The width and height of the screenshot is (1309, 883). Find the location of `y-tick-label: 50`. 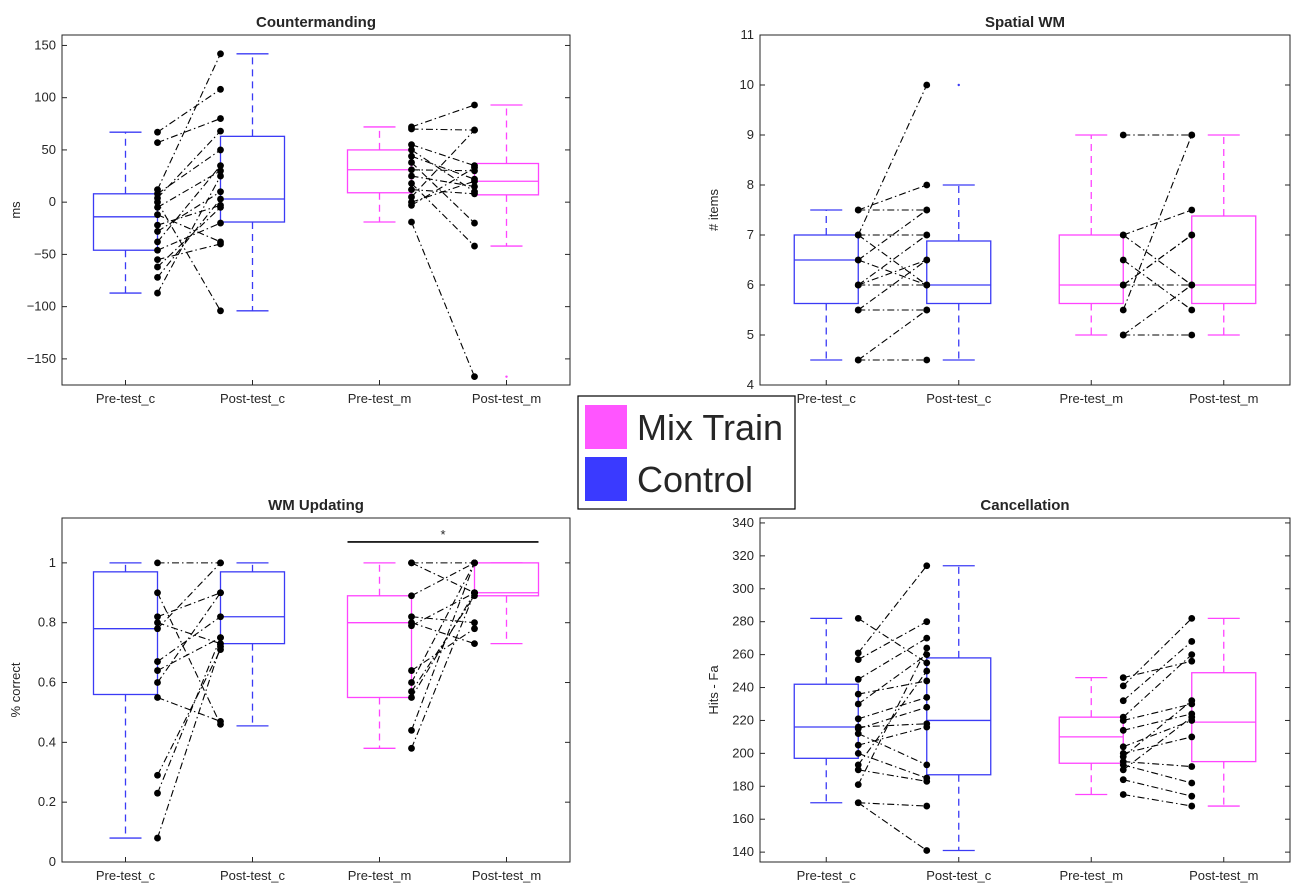

y-tick-label: 50 is located at coordinates (49, 149).